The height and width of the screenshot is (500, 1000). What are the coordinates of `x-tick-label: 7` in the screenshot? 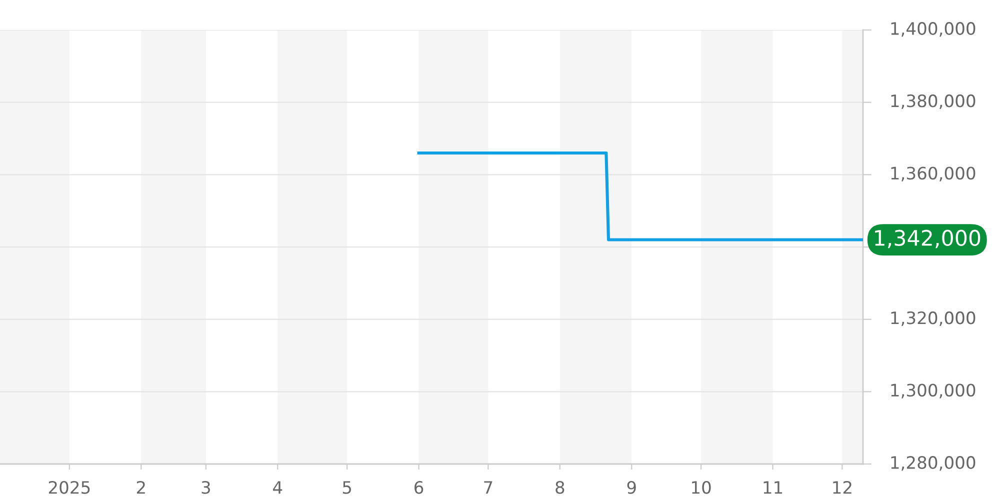 It's located at (488, 487).